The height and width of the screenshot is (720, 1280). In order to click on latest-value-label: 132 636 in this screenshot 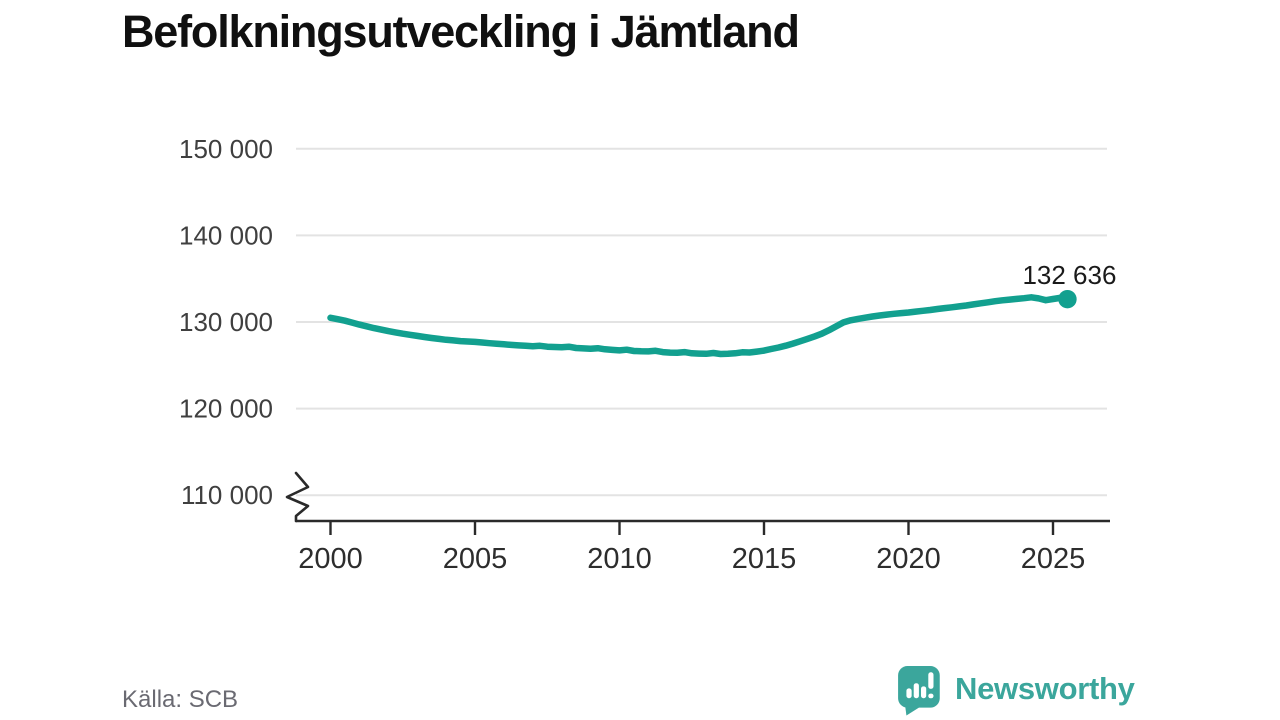, I will do `click(1069, 275)`.